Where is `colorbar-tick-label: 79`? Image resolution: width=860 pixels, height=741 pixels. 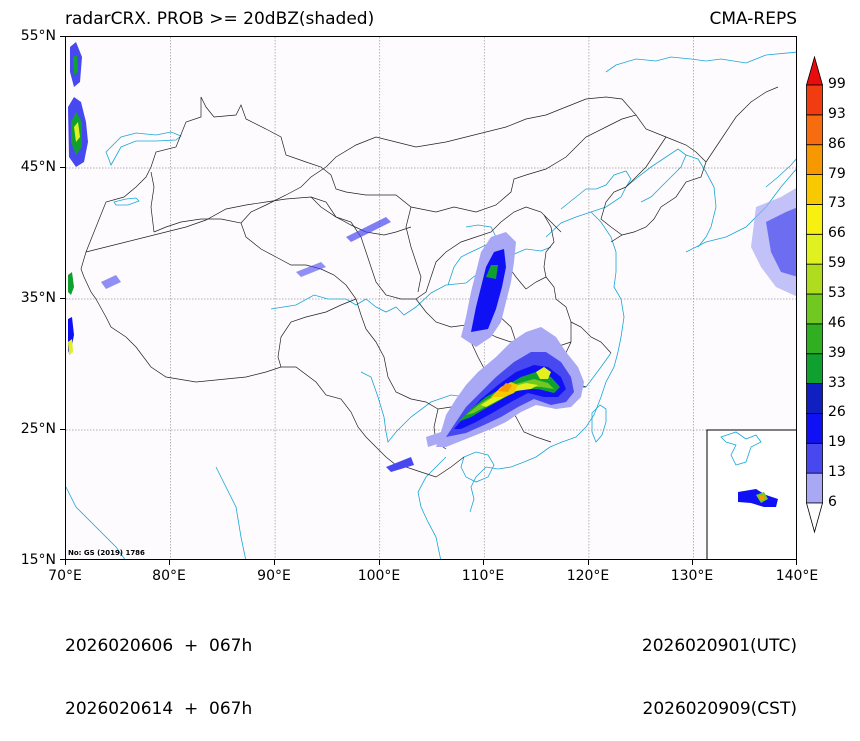 colorbar-tick-label: 79 is located at coordinates (837, 173).